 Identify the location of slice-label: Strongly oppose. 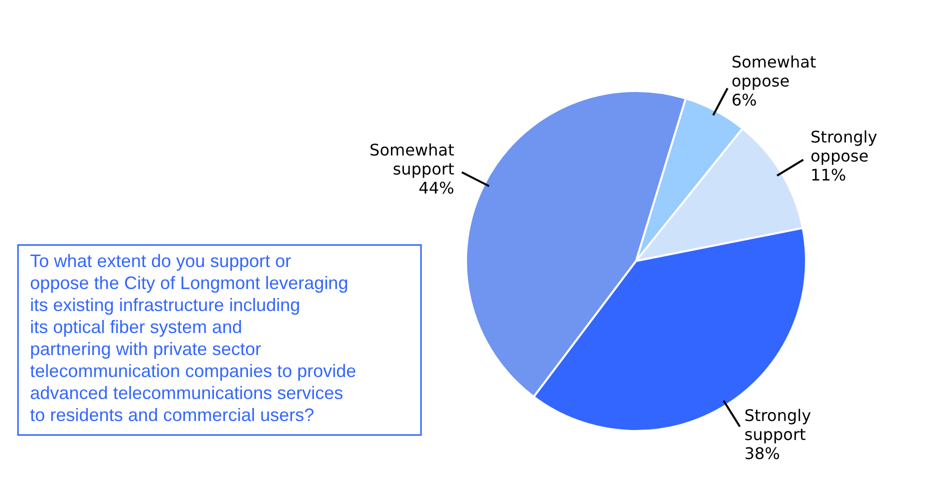
(844, 146).